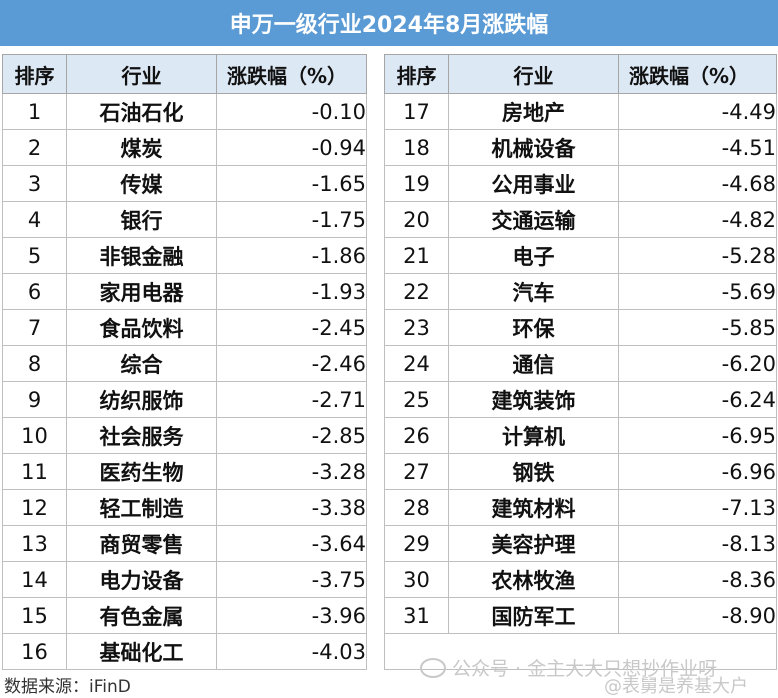 This screenshot has height=698, width=778. I want to click on table-row: 24 通信 -6.20, so click(580, 363).